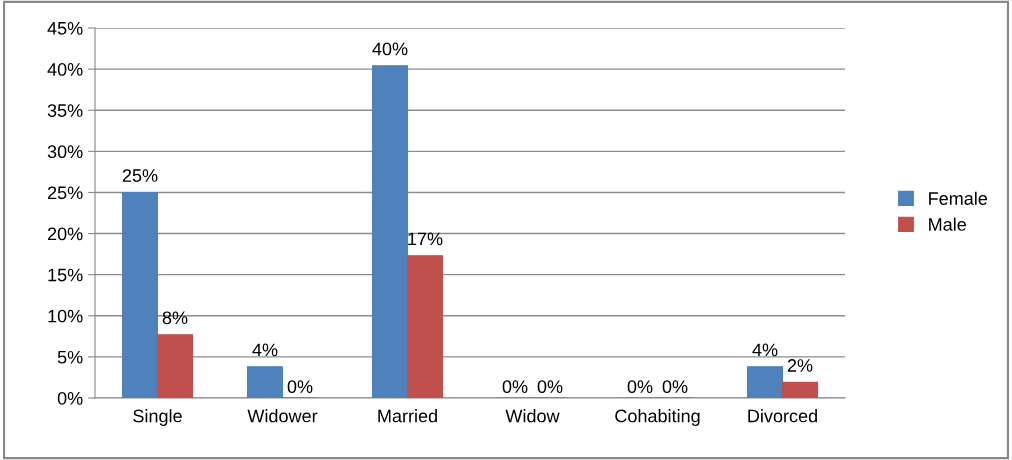  I want to click on y-tick-label: 40%, so click(65, 69).